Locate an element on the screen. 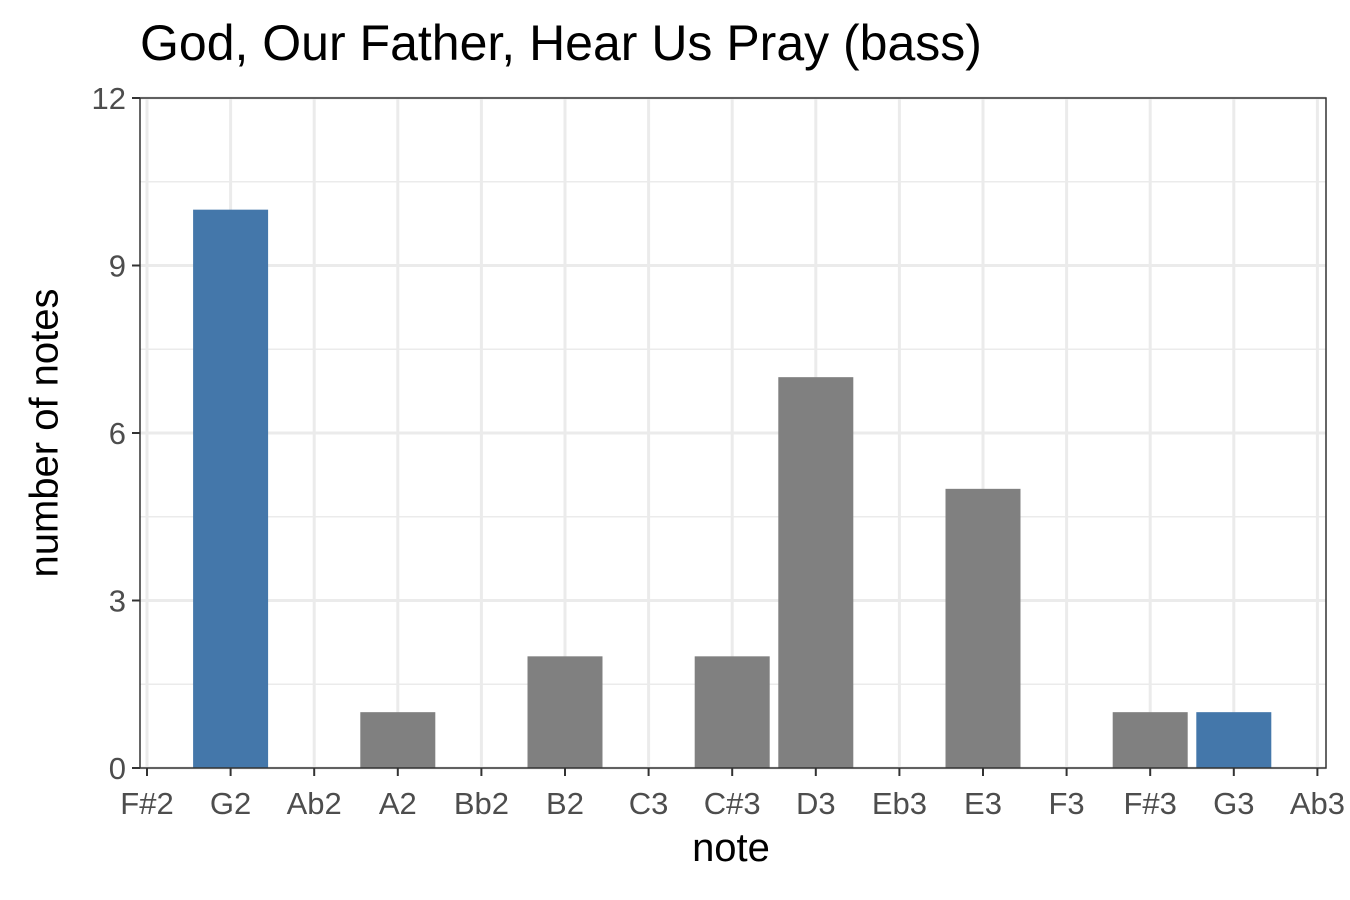 This screenshot has width=1350, height=900. bar-G3 is located at coordinates (1234, 740).